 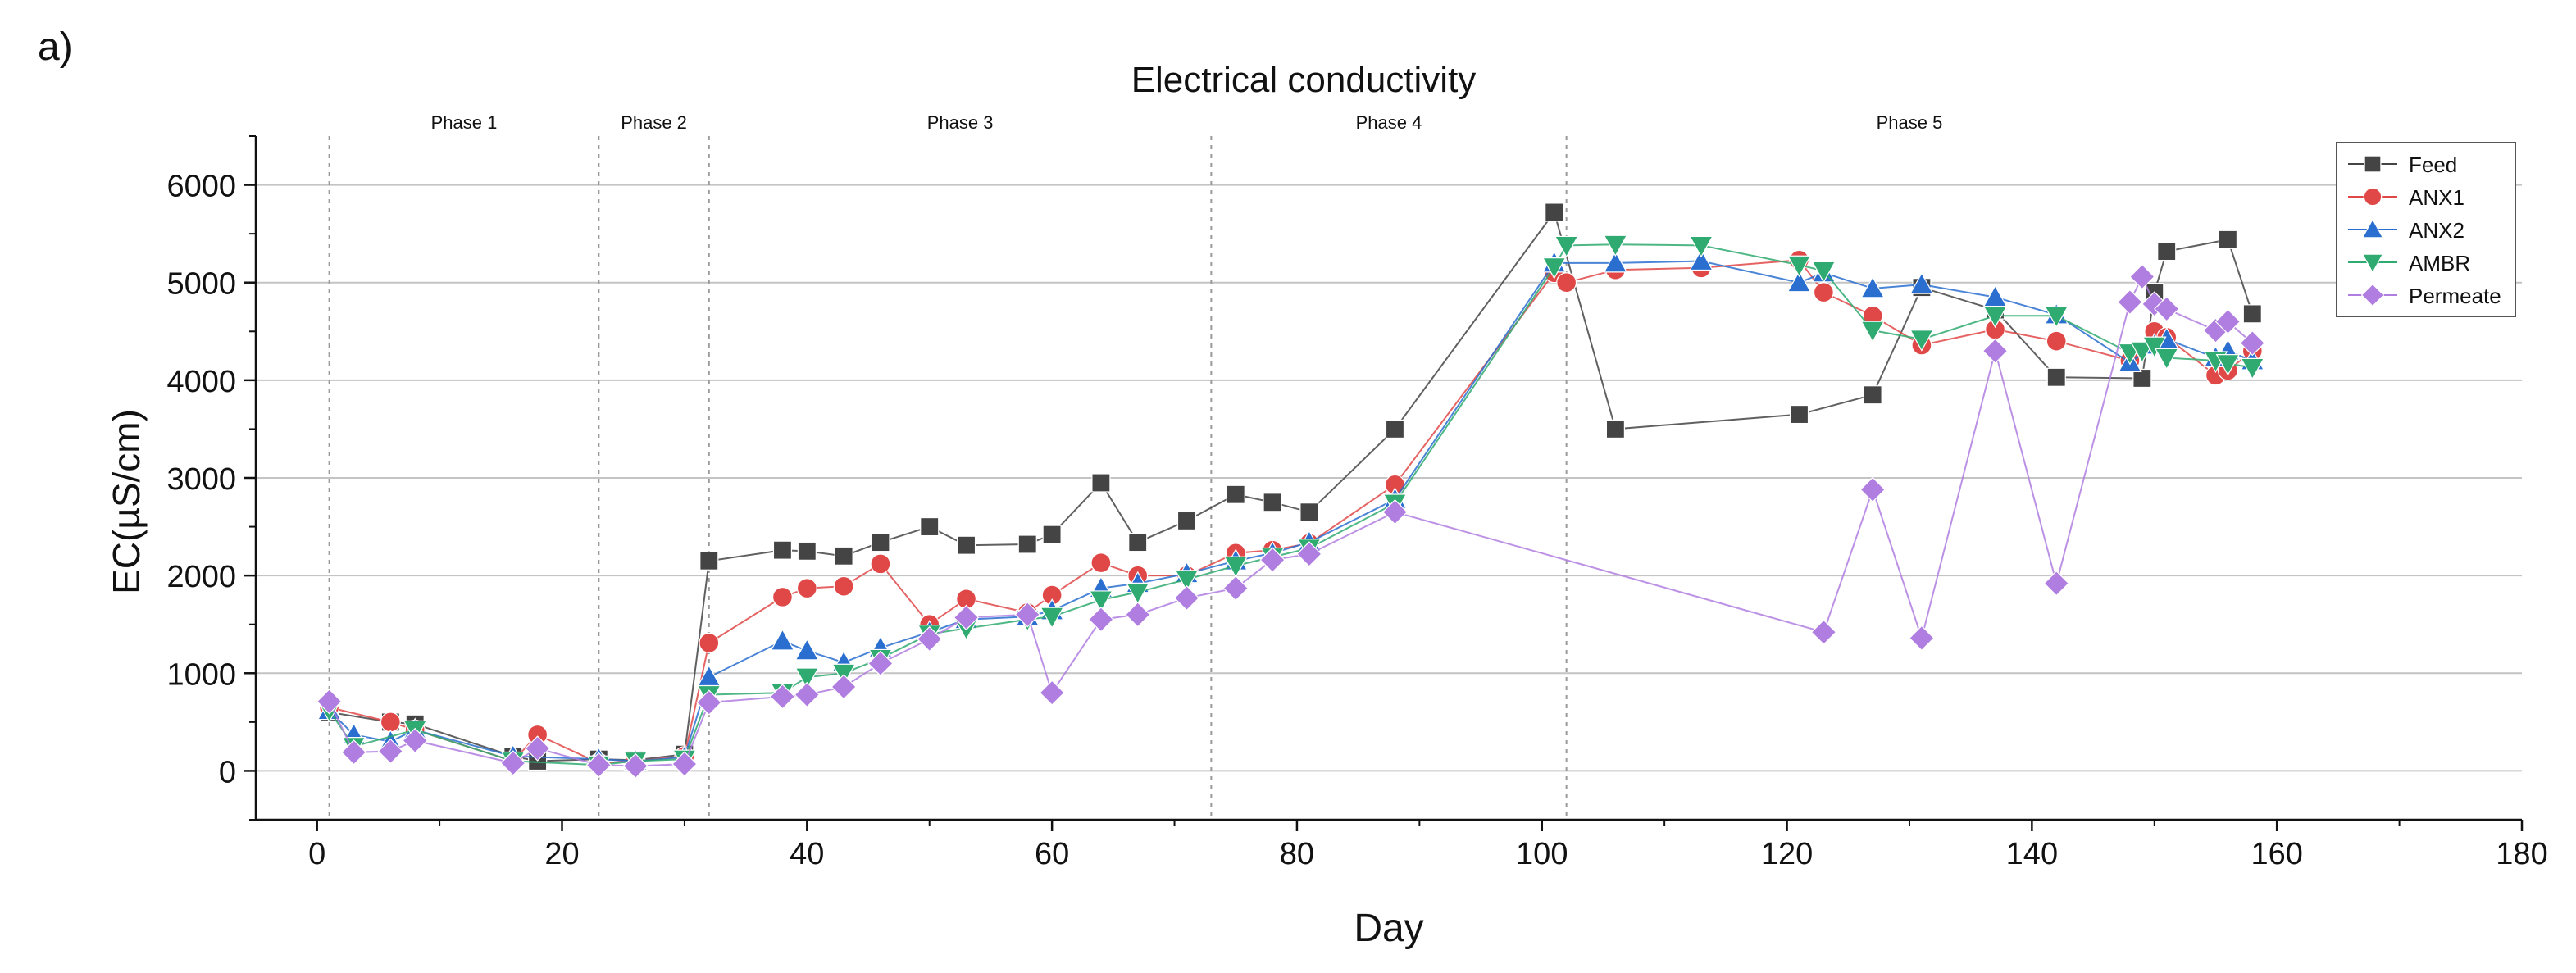 What do you see at coordinates (201, 284) in the screenshot?
I see `y-tick-label: 5000` at bounding box center [201, 284].